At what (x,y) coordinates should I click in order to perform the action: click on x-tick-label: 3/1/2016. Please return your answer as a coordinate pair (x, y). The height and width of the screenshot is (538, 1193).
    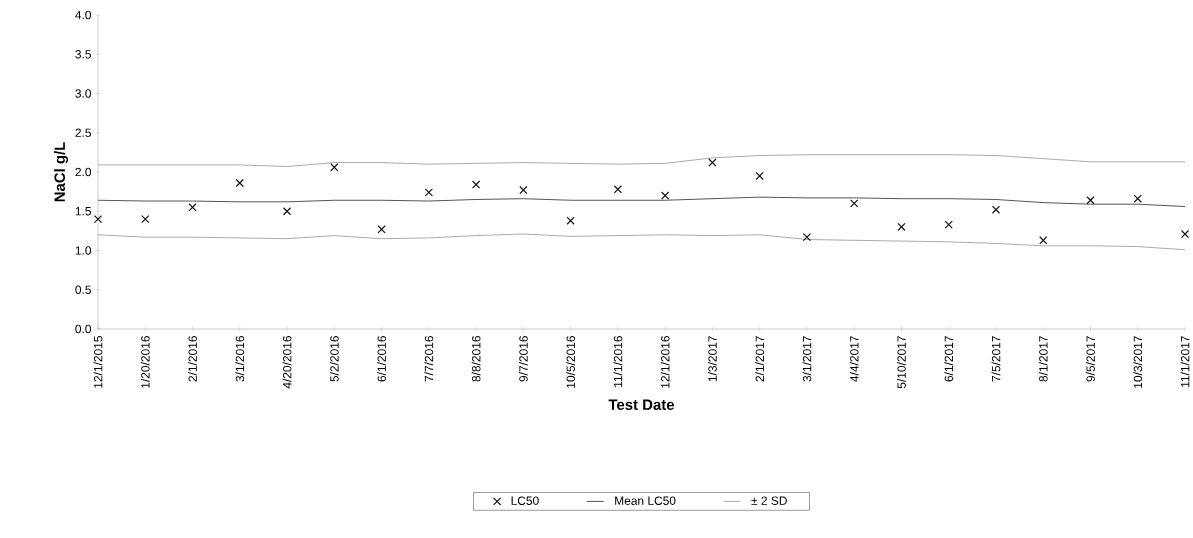
    Looking at the image, I should click on (240, 359).